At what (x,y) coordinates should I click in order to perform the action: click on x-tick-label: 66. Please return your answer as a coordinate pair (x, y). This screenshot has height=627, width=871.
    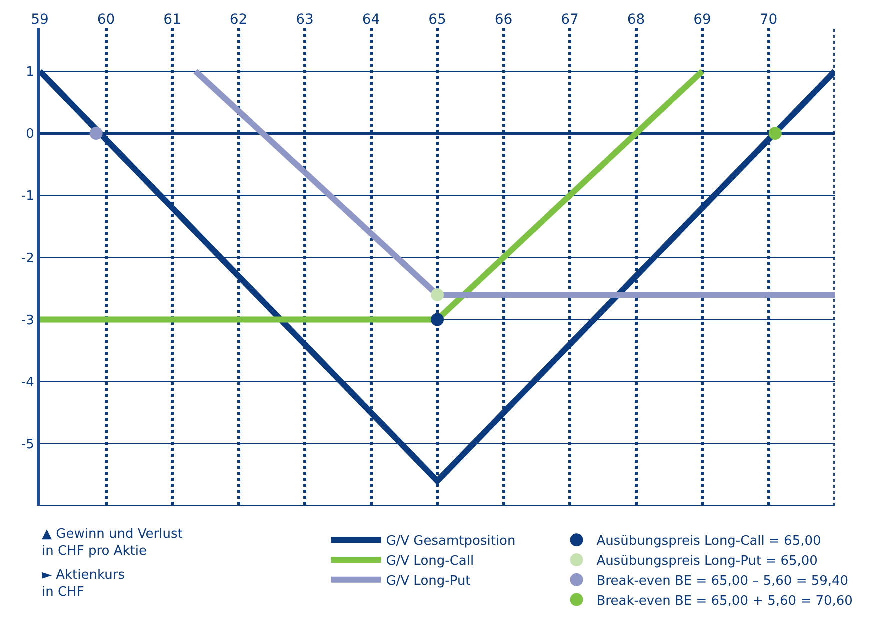
    Looking at the image, I should click on (503, 20).